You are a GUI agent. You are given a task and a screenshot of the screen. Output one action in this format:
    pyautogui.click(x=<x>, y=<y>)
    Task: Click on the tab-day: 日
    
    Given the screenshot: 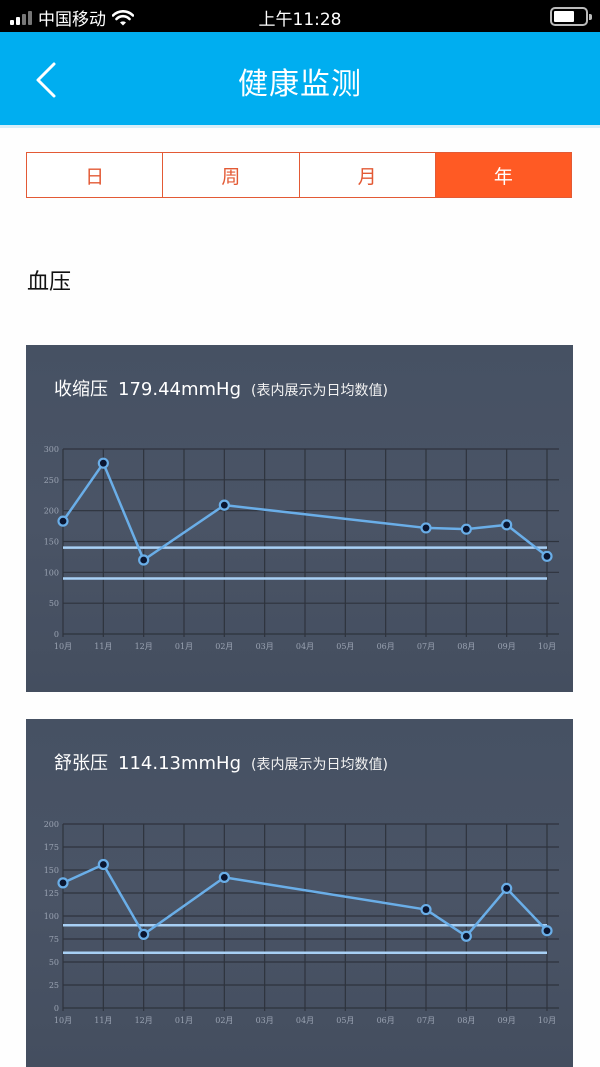 What is the action you would take?
    pyautogui.click(x=95, y=175)
    